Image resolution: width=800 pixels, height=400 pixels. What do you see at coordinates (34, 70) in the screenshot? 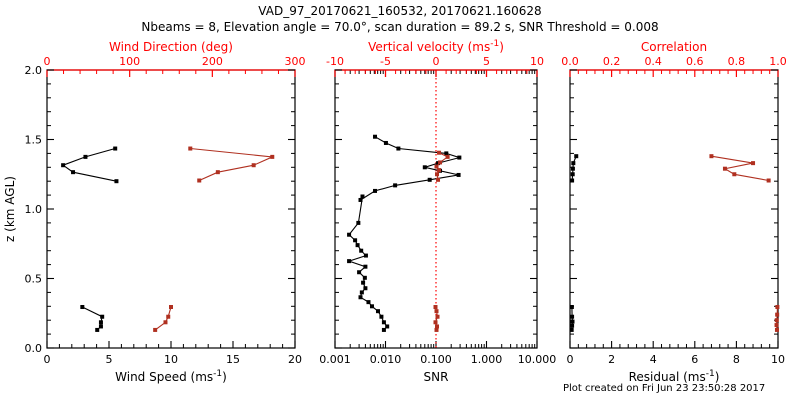
I see `y-tick-label: 2.0` at bounding box center [34, 70].